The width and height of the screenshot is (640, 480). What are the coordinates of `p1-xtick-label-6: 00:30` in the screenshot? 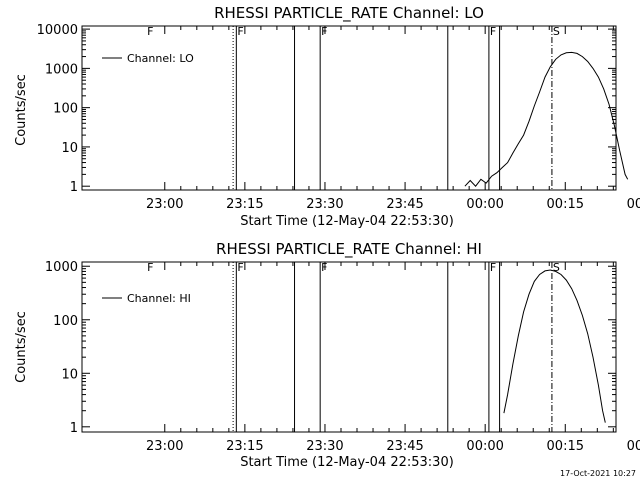 It's located at (633, 204).